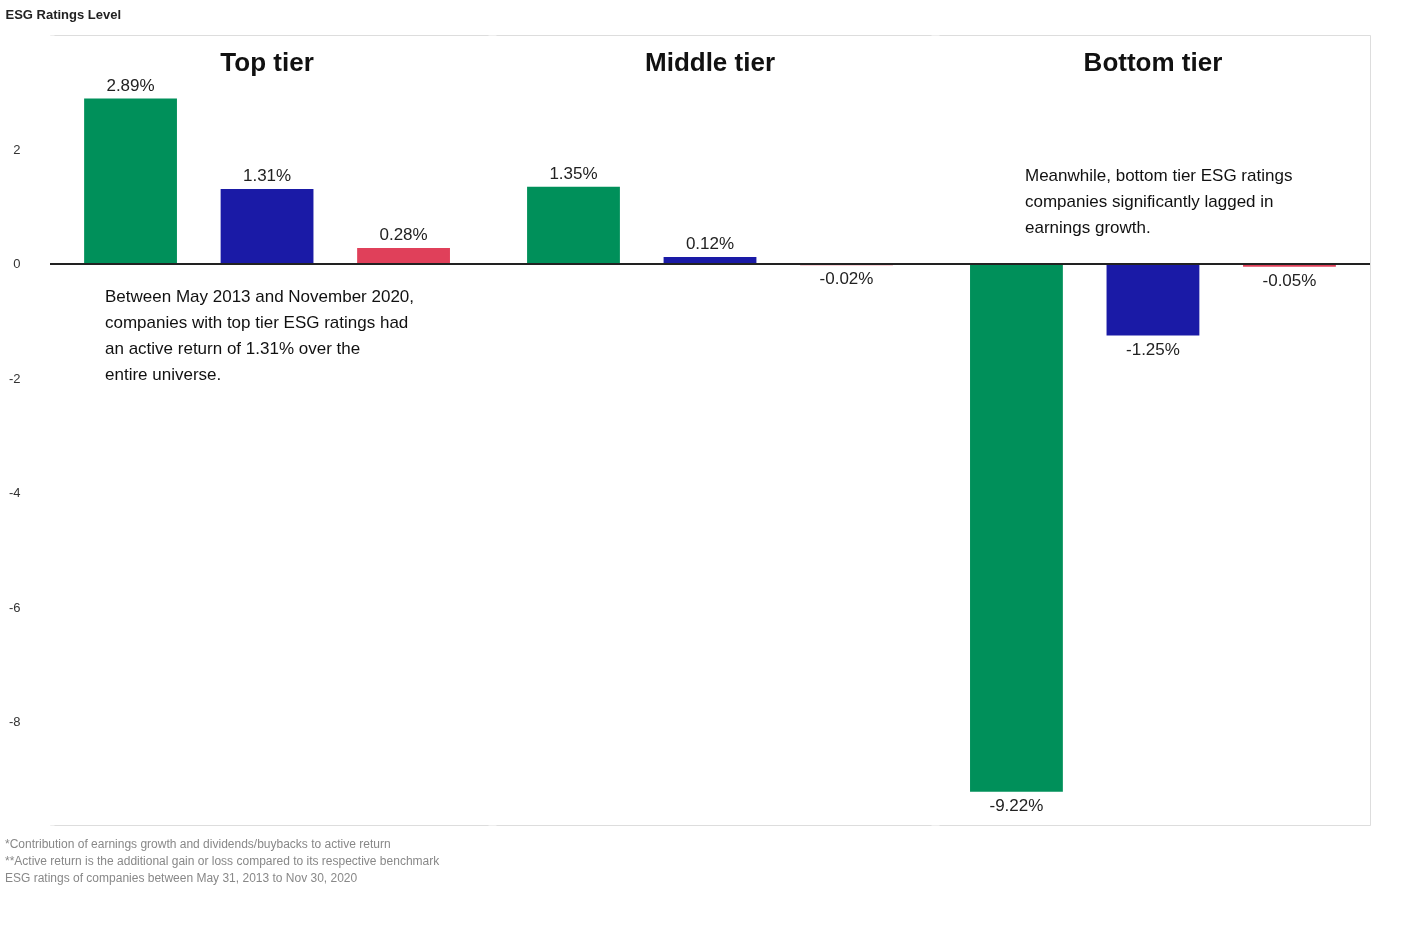  What do you see at coordinates (14, 493) in the screenshot?
I see `y-tick-label: -4` at bounding box center [14, 493].